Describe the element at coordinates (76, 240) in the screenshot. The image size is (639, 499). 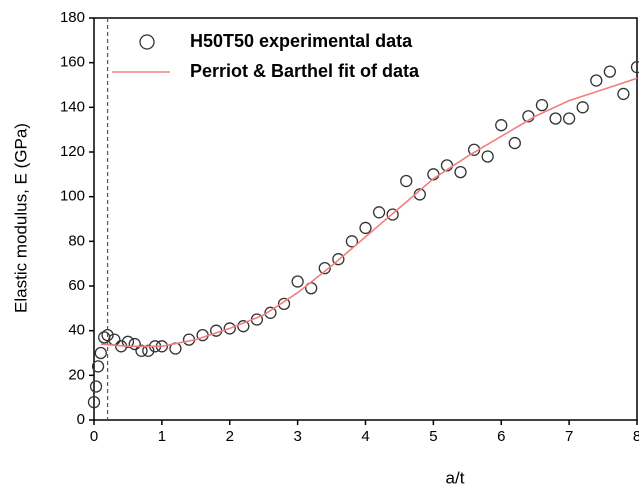
I see `y-tick-label: 80` at that location.